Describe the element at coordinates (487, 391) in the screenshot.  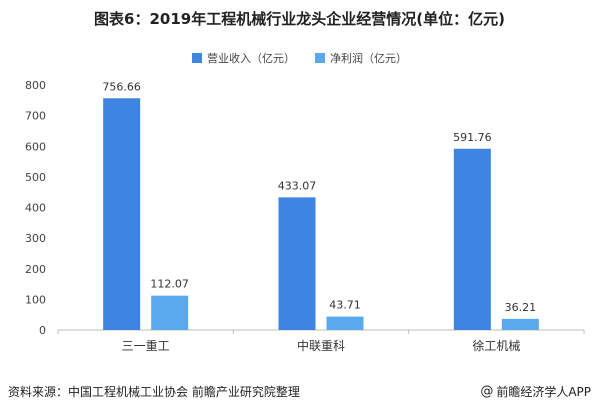
I see `at-icon: @` at that location.